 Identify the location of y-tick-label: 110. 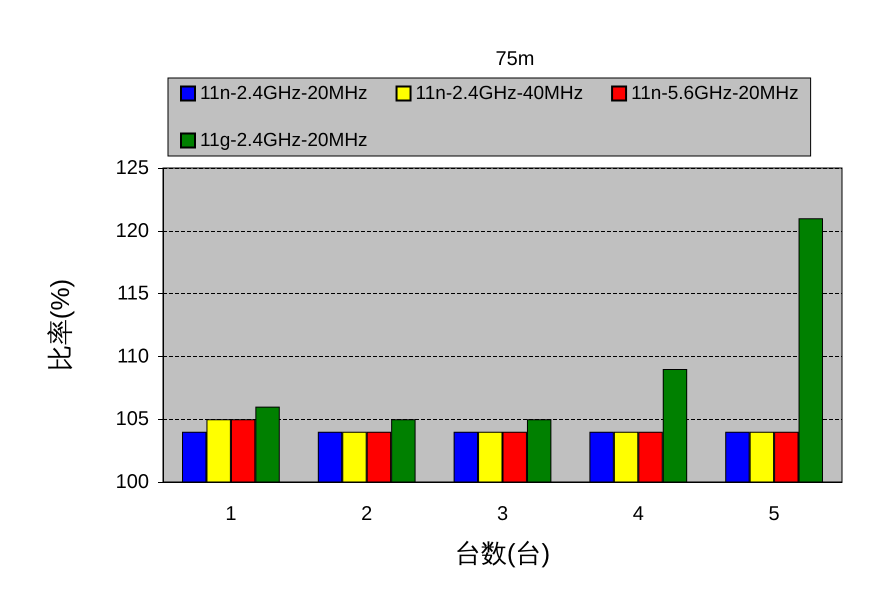
(133, 356).